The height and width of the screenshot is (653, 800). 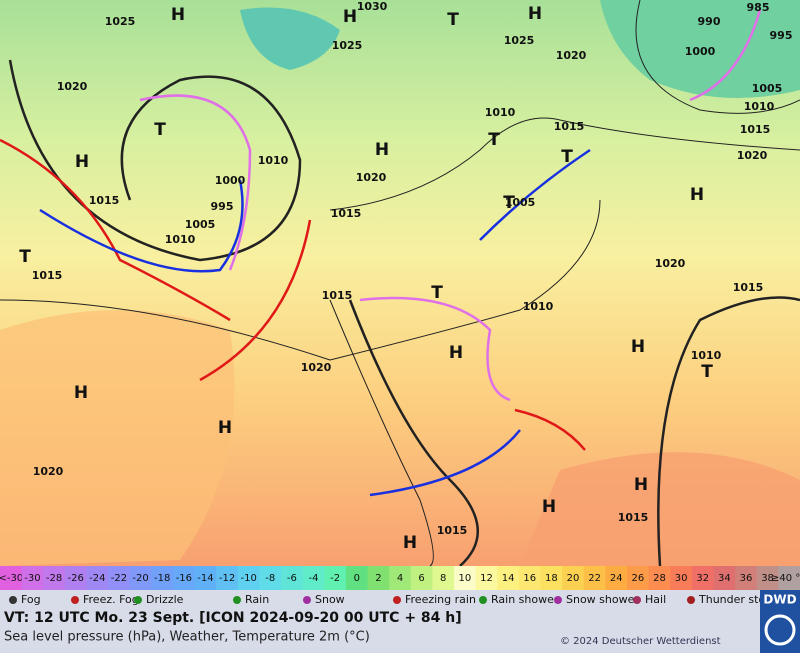 What do you see at coordinates (573, 578) in the screenshot?
I see `scale-label: 20` at bounding box center [573, 578].